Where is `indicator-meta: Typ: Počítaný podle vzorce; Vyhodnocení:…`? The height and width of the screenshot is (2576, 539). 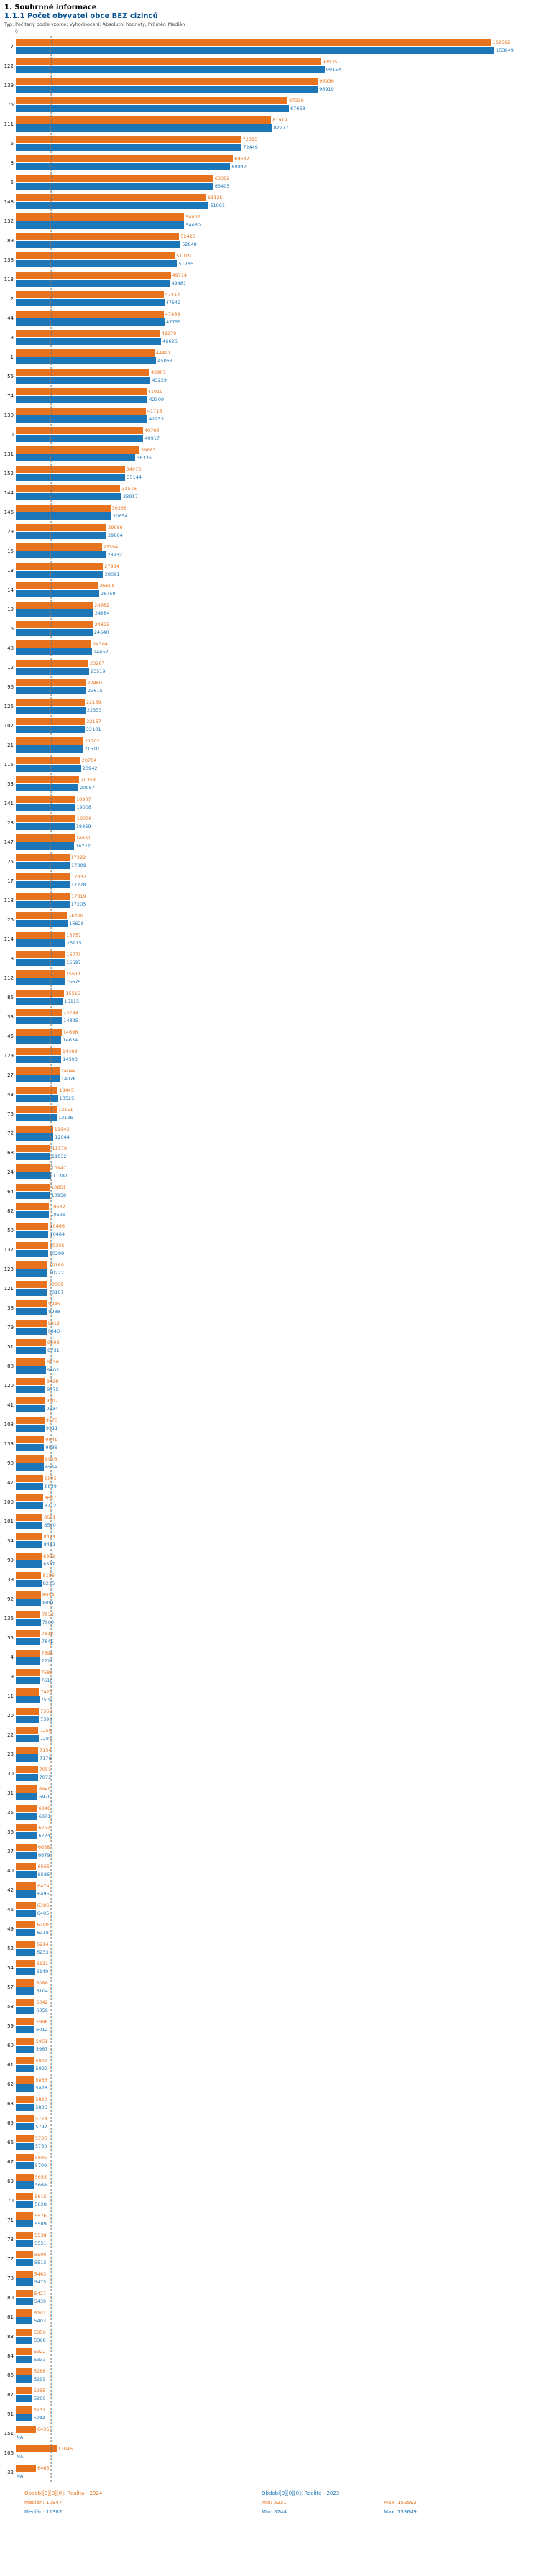
indicator-meta: Typ: Počítaný podle vzorce; Vyhodnocení:… is located at coordinates (94, 24).